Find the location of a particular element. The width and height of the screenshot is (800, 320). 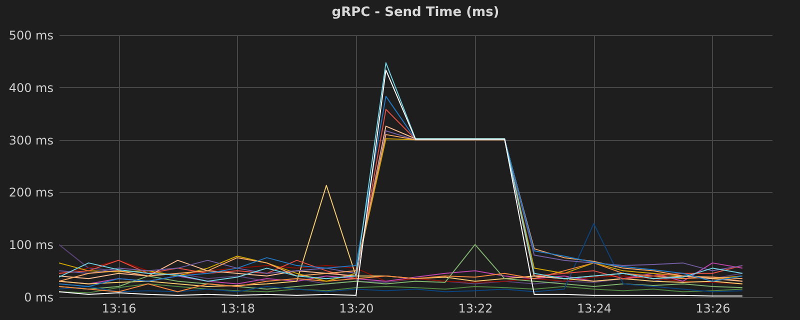

y-tick-label: 200 ms is located at coordinates (31, 193).